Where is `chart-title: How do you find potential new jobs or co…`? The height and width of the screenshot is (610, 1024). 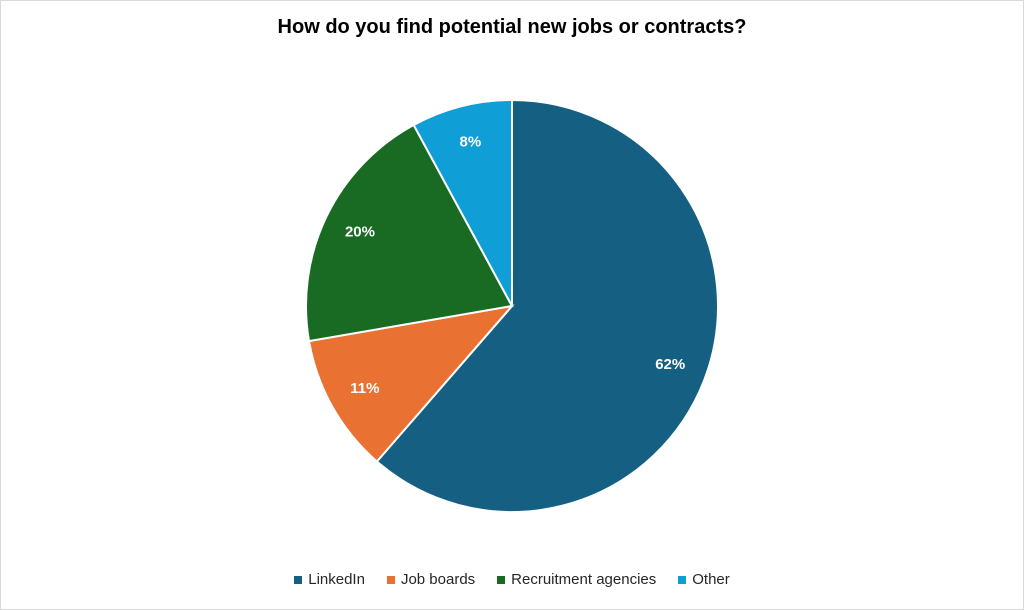
chart-title: How do you find potential new jobs or co… is located at coordinates (512, 27).